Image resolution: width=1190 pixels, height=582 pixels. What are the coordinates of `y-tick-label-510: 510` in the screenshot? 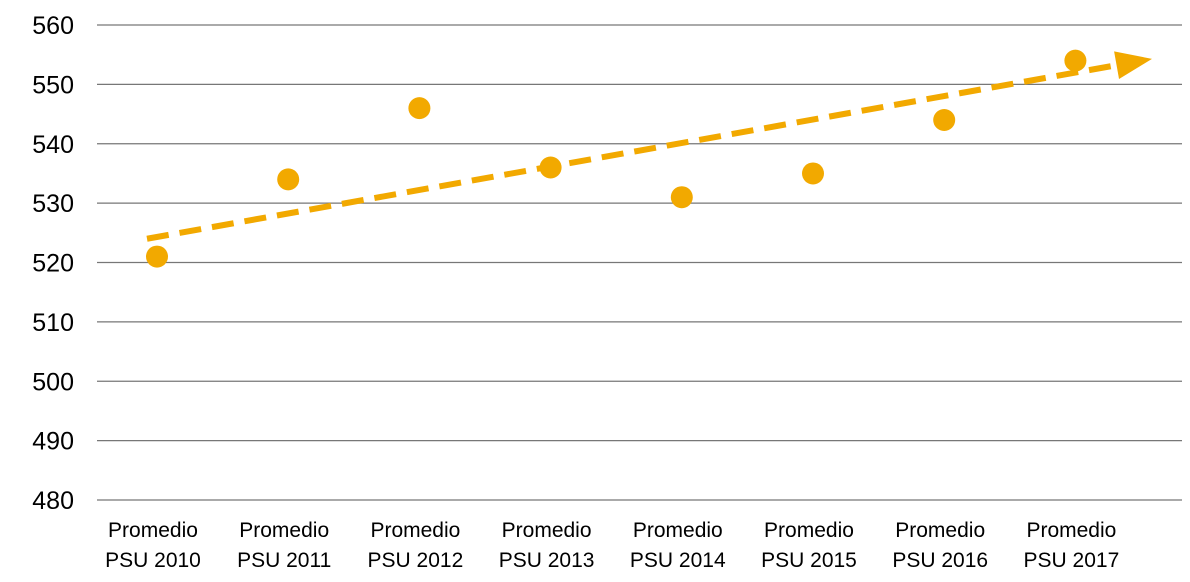 It's located at (53, 323).